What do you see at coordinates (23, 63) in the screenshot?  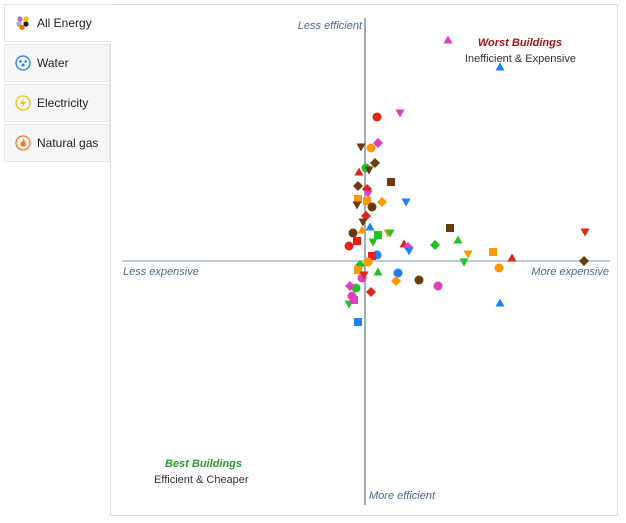 I see `water-drops-icon` at bounding box center [23, 63].